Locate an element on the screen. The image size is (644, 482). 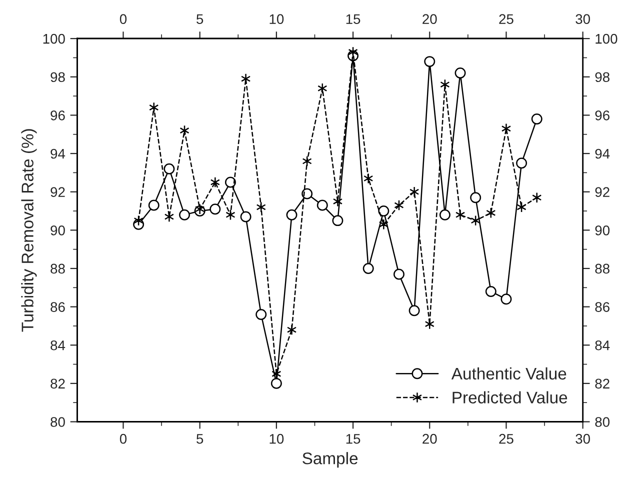
x2-tick-label: 30 is located at coordinates (583, 19).